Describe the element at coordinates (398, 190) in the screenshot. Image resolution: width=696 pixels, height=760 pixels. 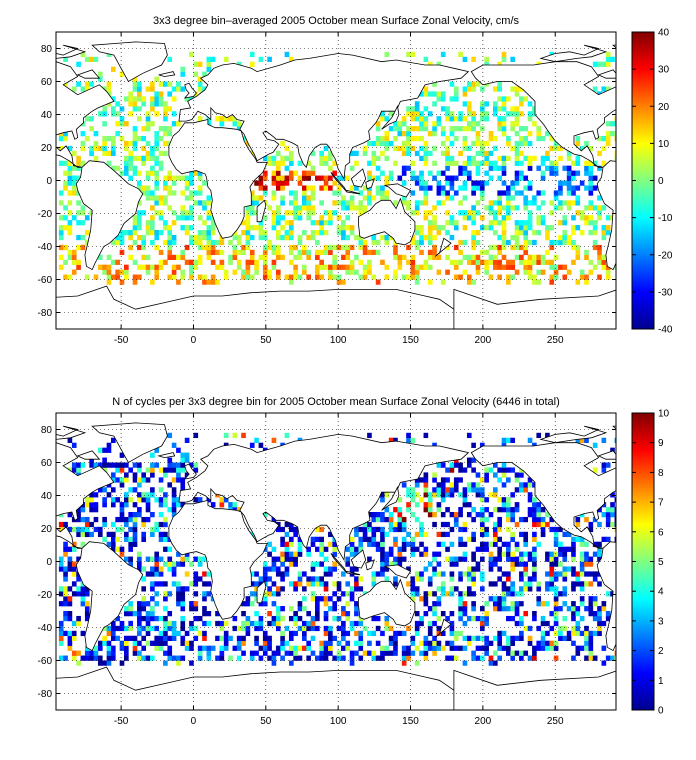
I see `new-guinea-outline` at that location.